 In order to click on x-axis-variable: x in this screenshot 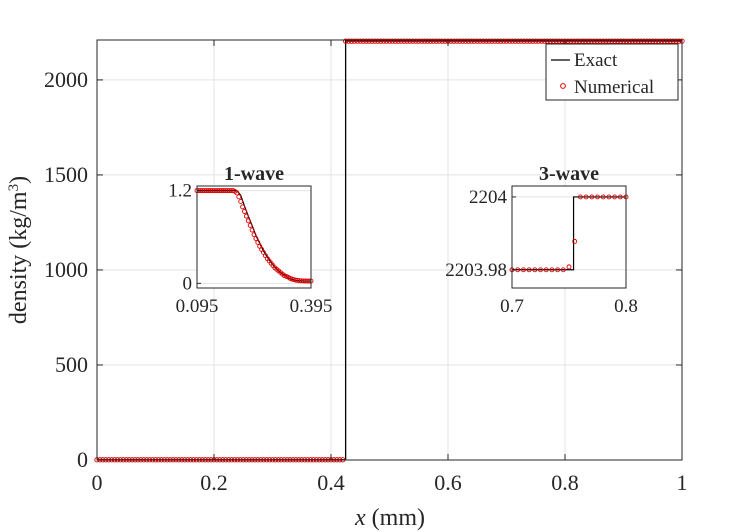, I will do `click(360, 518)`.